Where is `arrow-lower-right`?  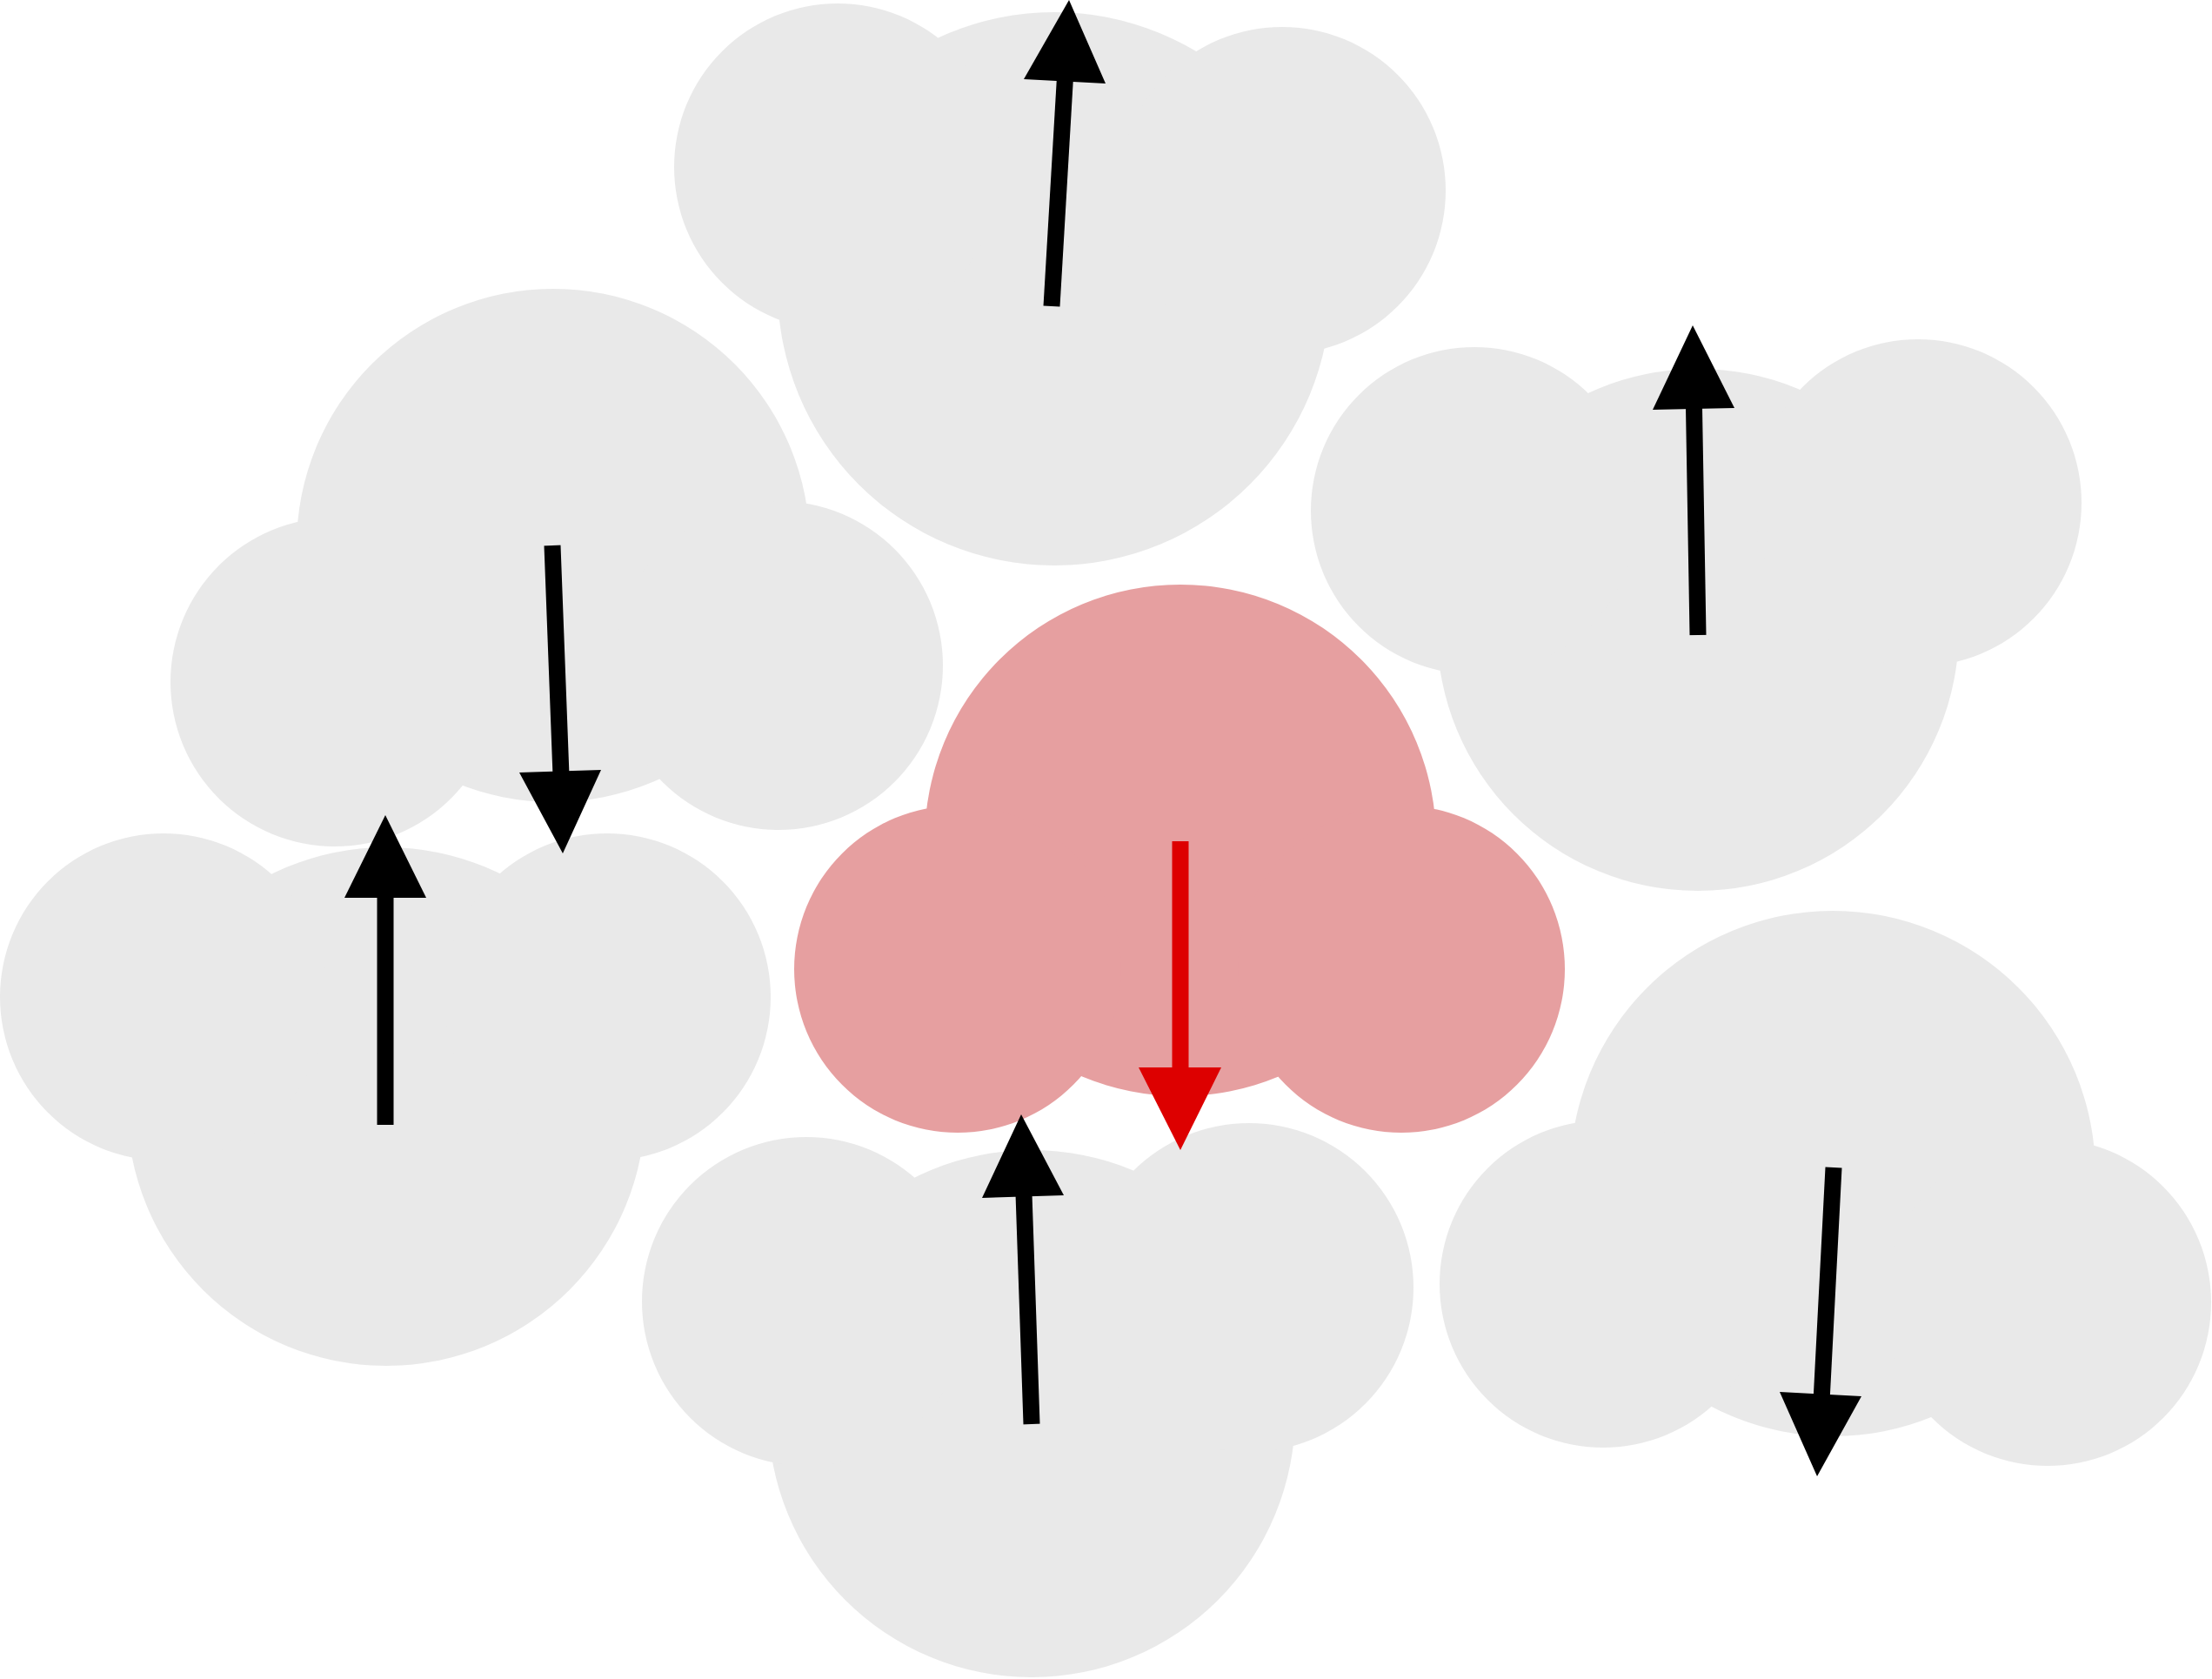
arrow-lower-right is located at coordinates (1820, 1321).